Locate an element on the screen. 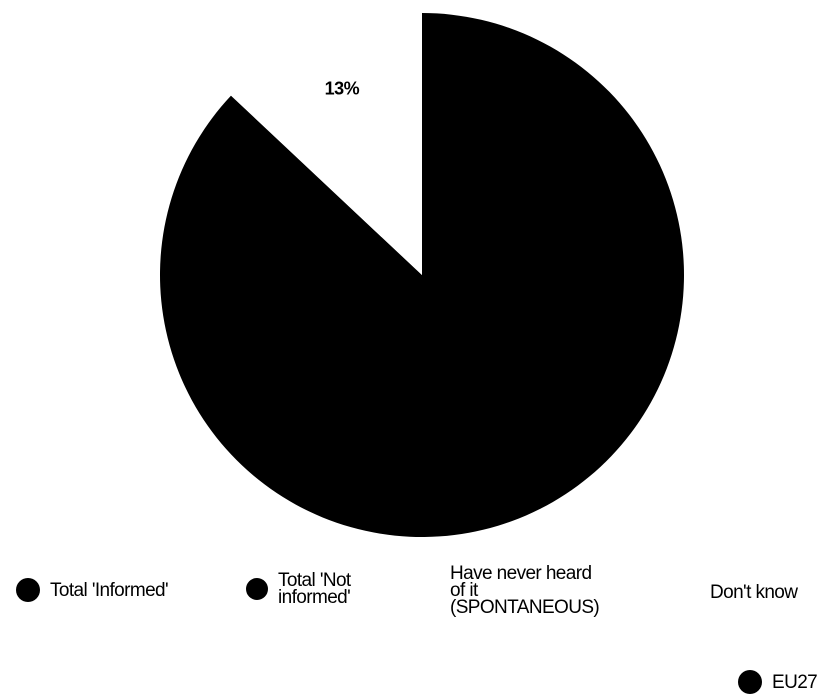 The image size is (830, 699). legend-marker-total-not-informed is located at coordinates (257, 589).